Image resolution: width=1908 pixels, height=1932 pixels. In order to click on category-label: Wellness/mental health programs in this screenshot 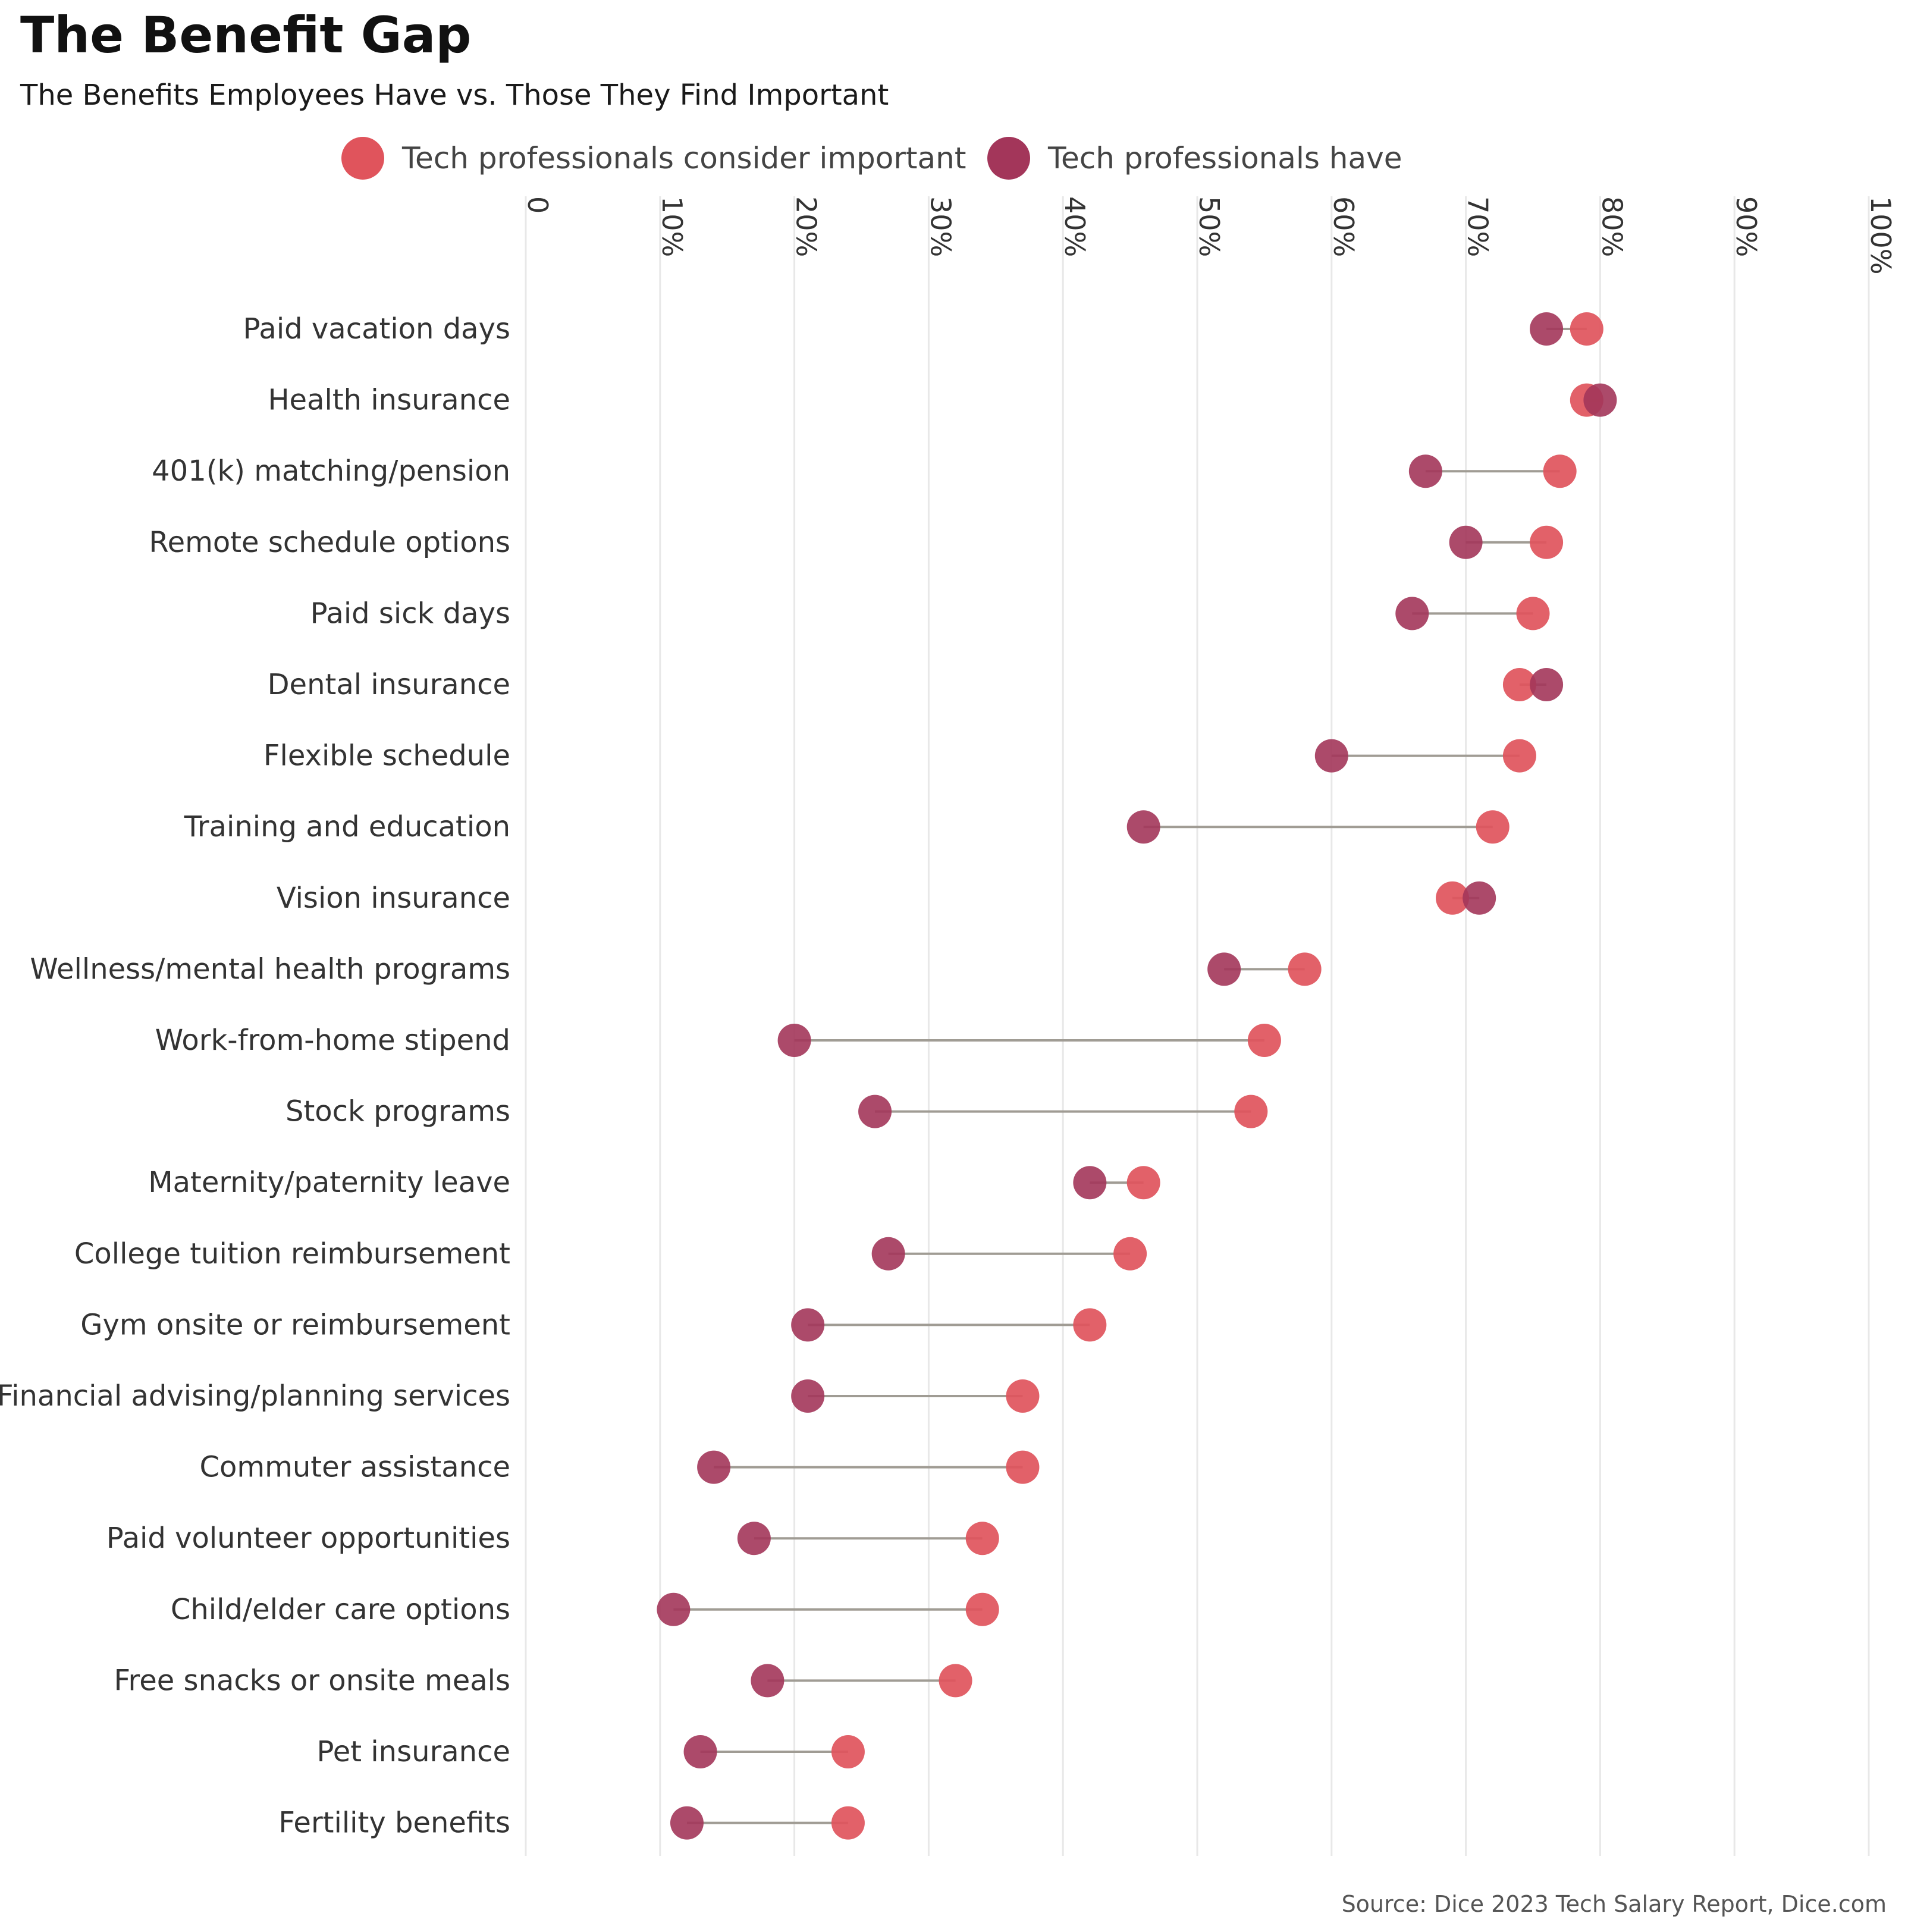, I will do `click(270, 969)`.